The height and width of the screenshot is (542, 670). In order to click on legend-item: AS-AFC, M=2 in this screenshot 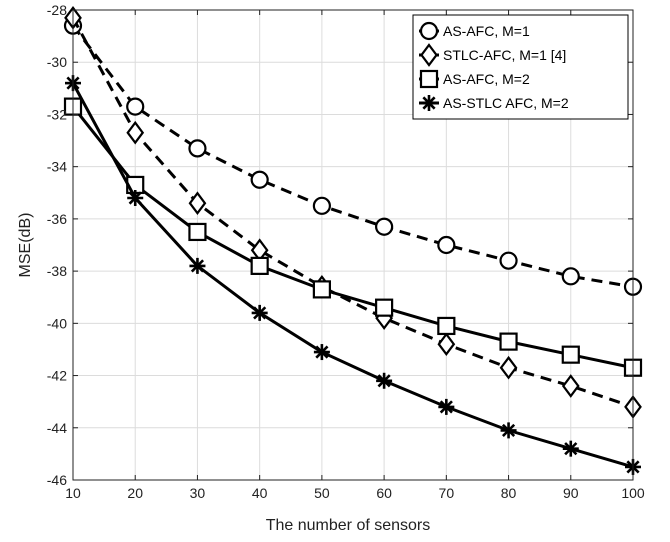, I will do `click(474, 79)`.